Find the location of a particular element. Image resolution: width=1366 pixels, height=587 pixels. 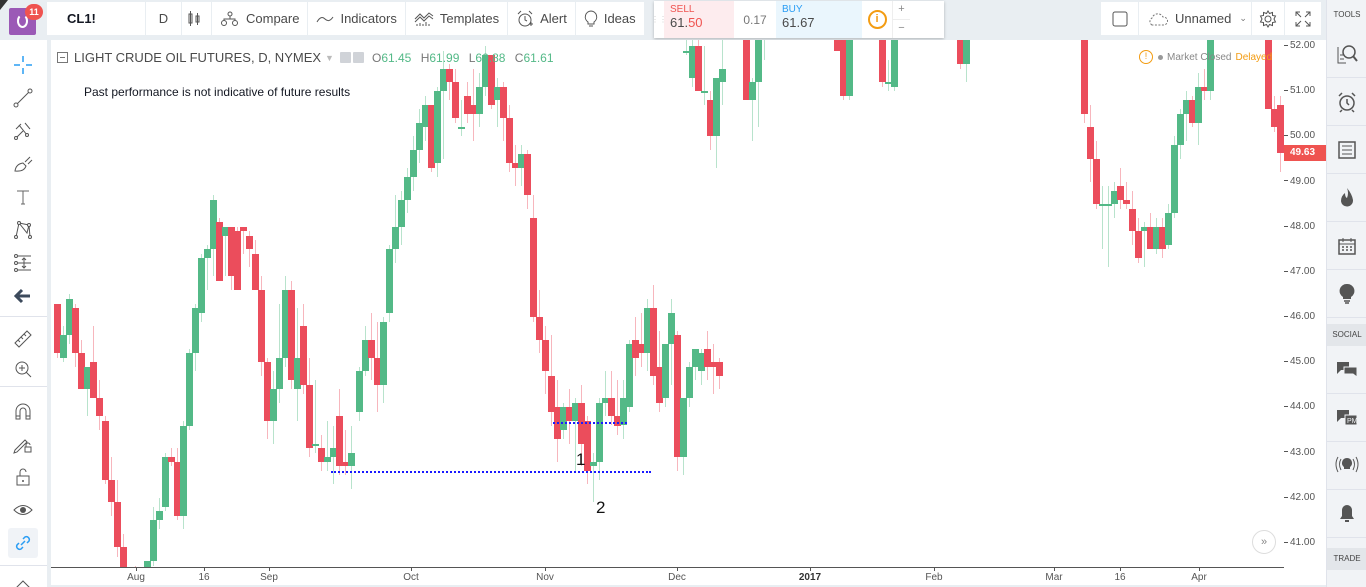

collapse-legend-icon is located at coordinates (62, 57).